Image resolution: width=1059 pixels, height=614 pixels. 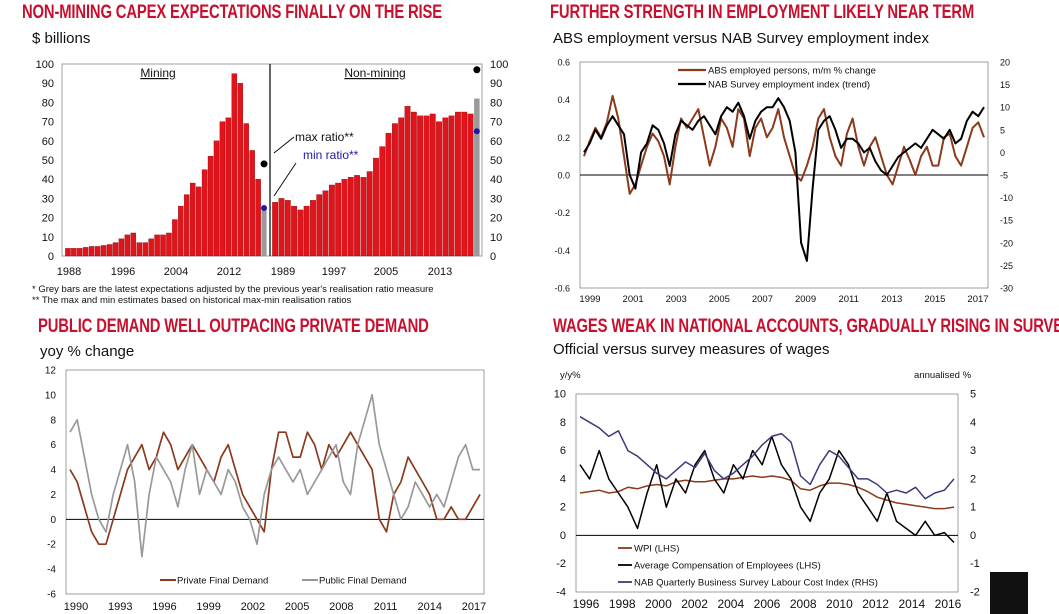 What do you see at coordinates (563, 100) in the screenshot?
I see `y-tick-label: 0.4` at bounding box center [563, 100].